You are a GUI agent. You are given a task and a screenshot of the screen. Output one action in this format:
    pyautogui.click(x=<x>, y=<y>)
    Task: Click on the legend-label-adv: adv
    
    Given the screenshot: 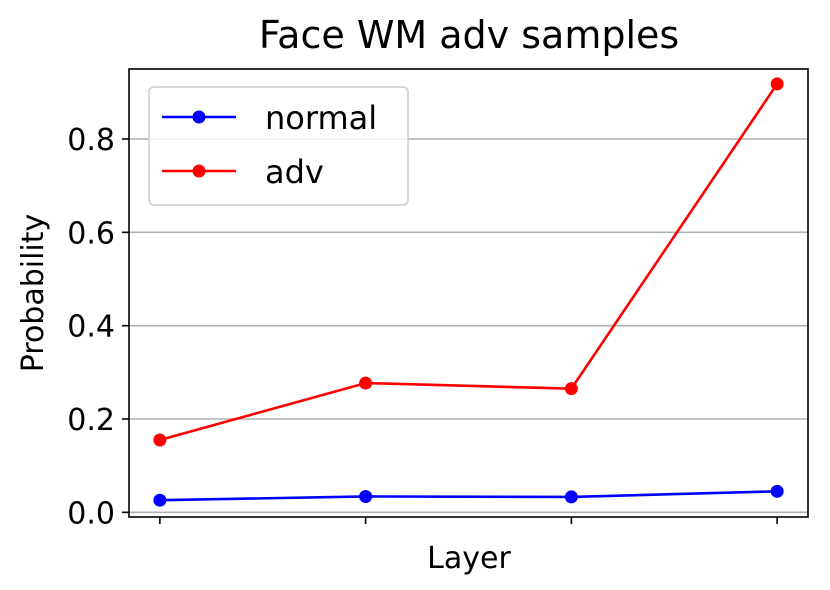 What is the action you would take?
    pyautogui.click(x=294, y=172)
    